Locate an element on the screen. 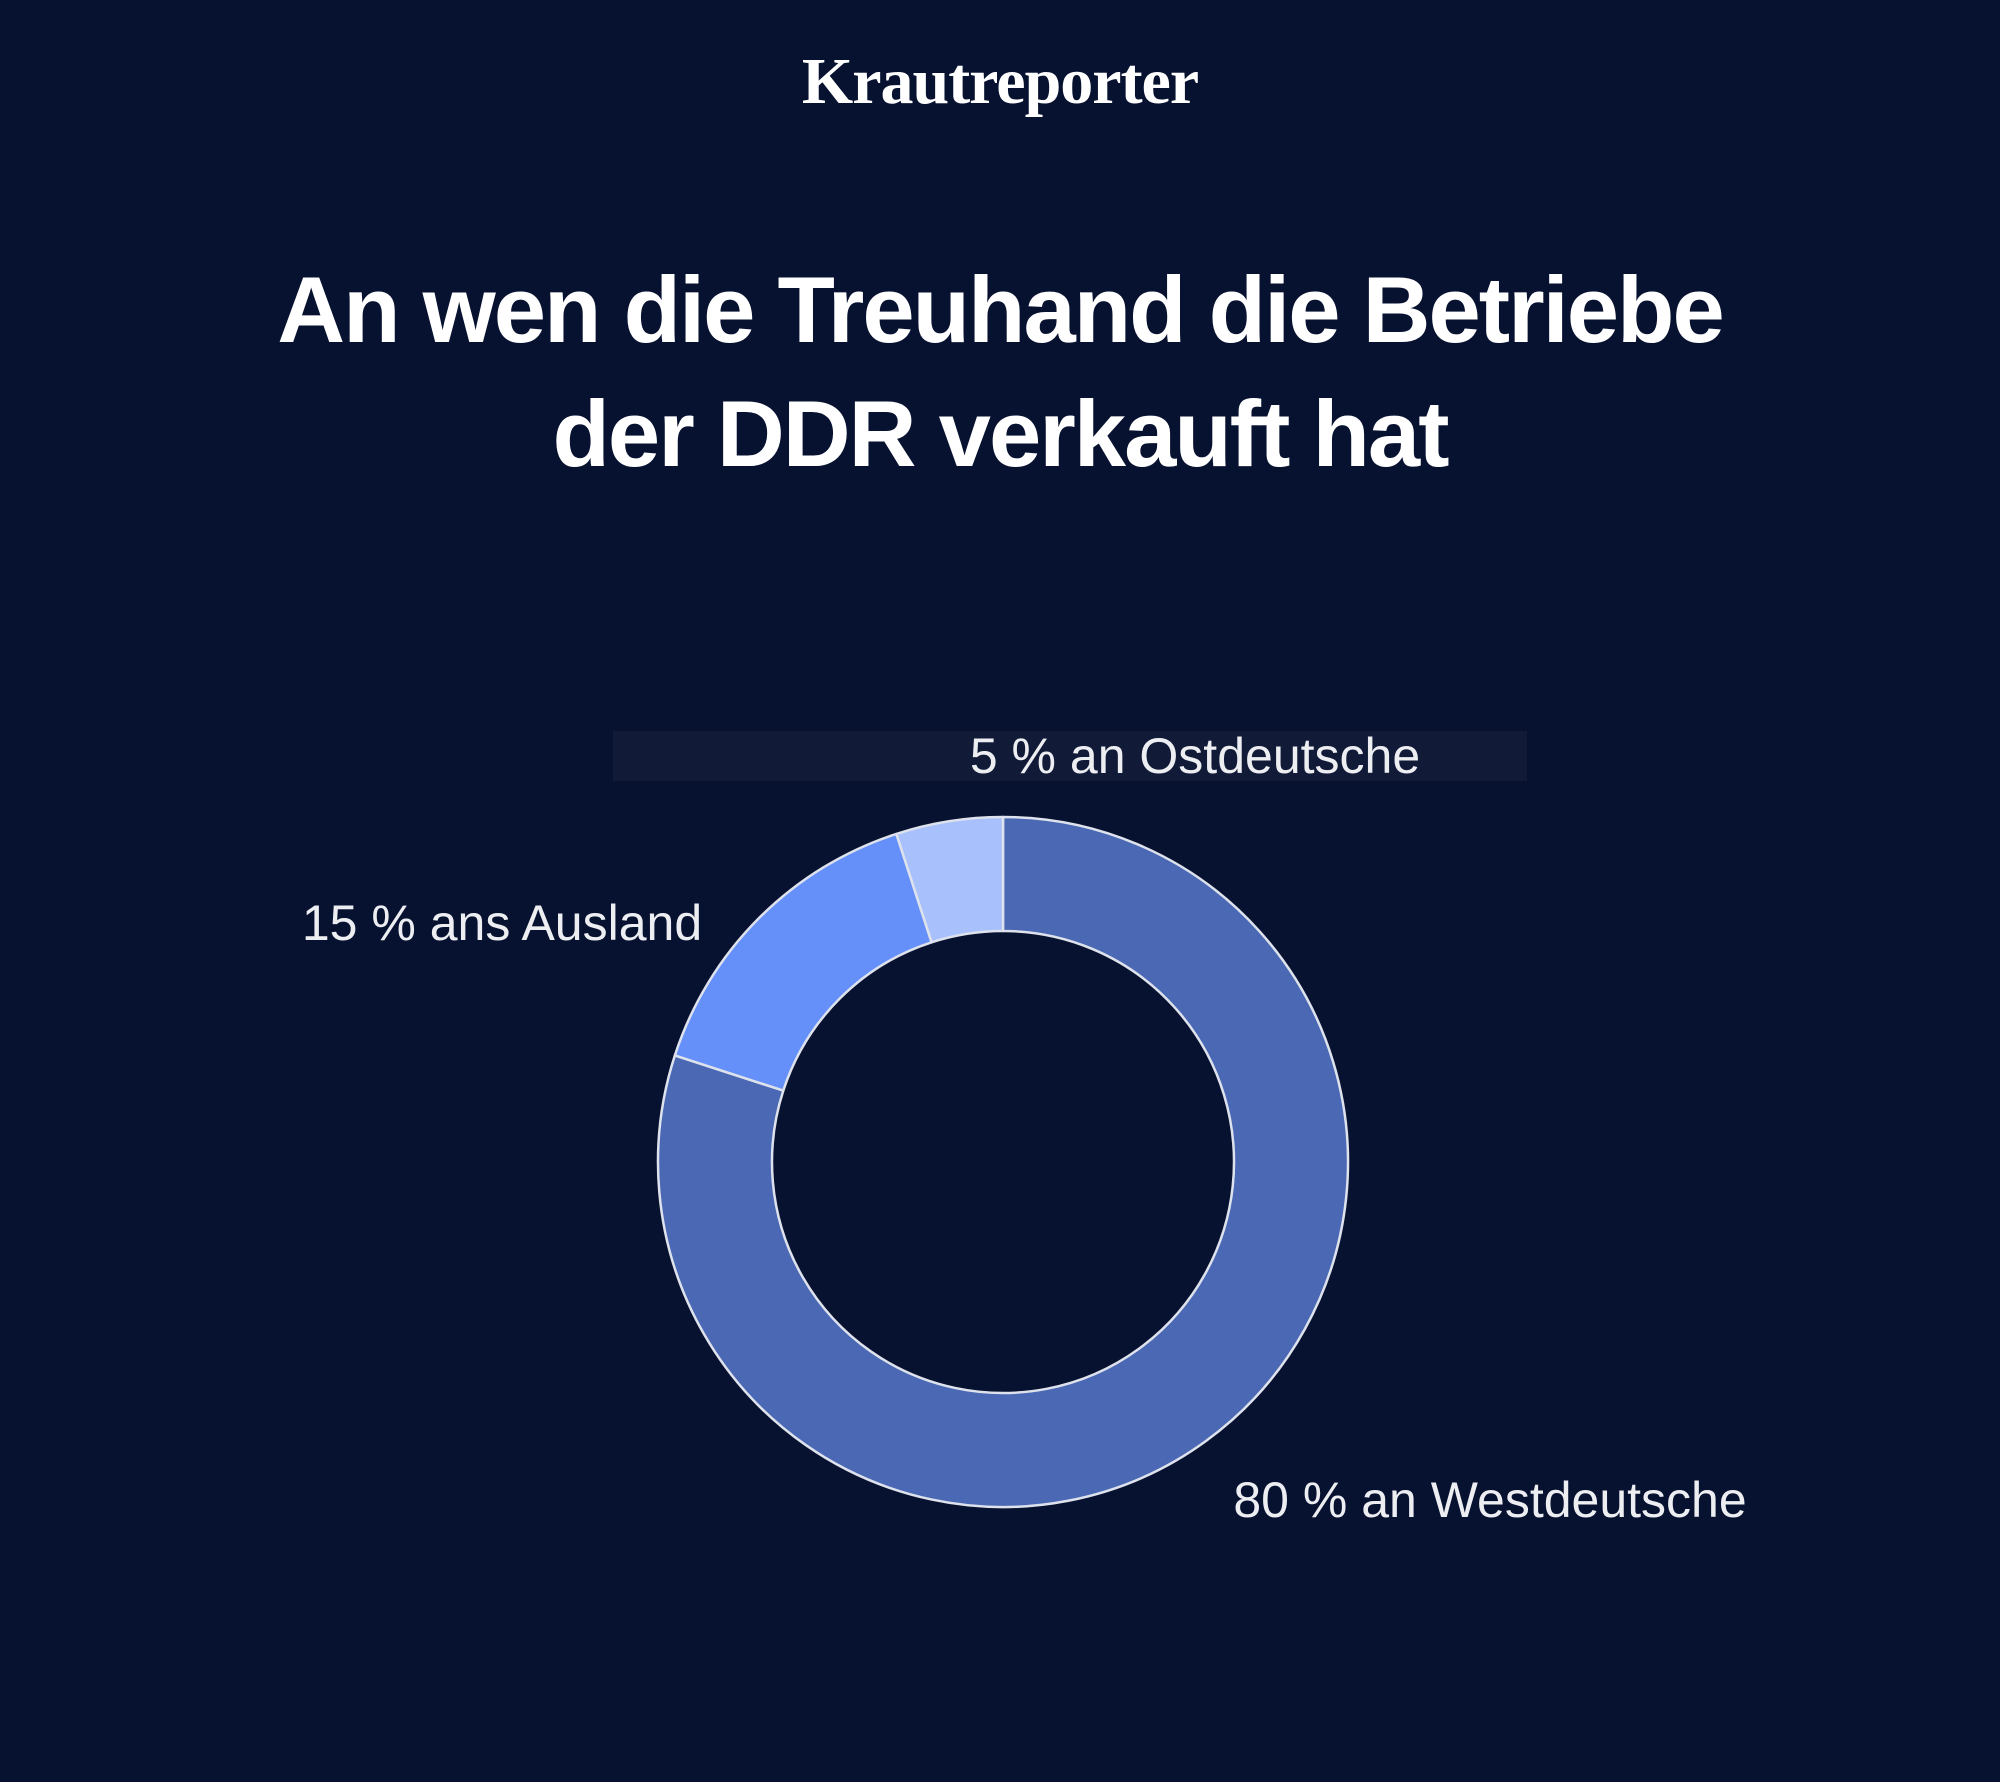 Image resolution: width=2000 pixels, height=1782 pixels. label-highlight-band is located at coordinates (1070, 756).